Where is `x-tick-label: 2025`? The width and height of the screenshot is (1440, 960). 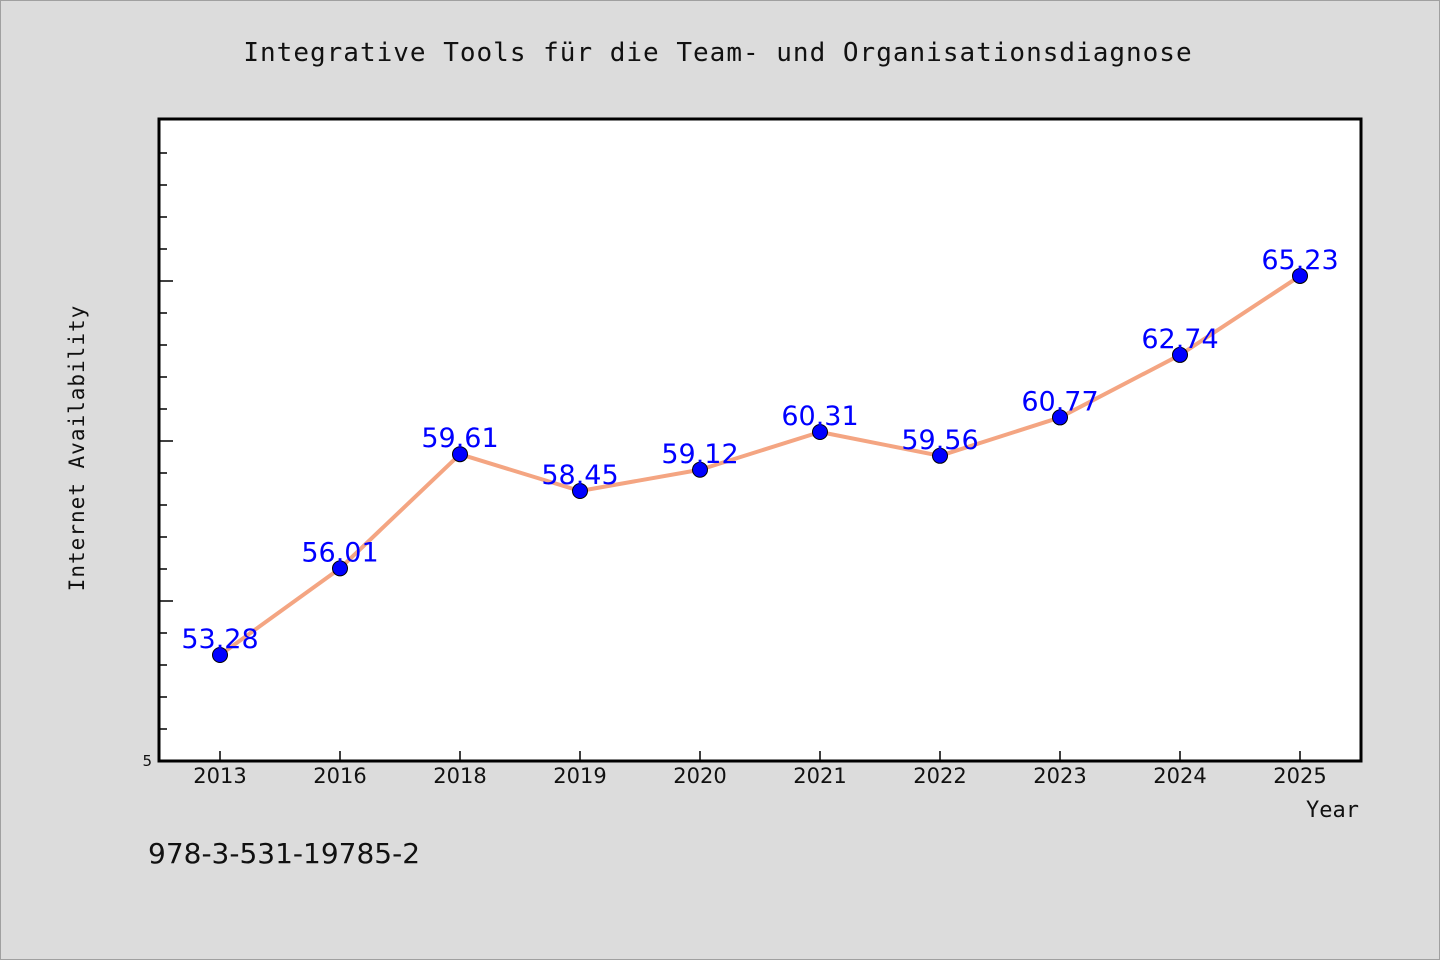 x-tick-label: 2025 is located at coordinates (1299, 776).